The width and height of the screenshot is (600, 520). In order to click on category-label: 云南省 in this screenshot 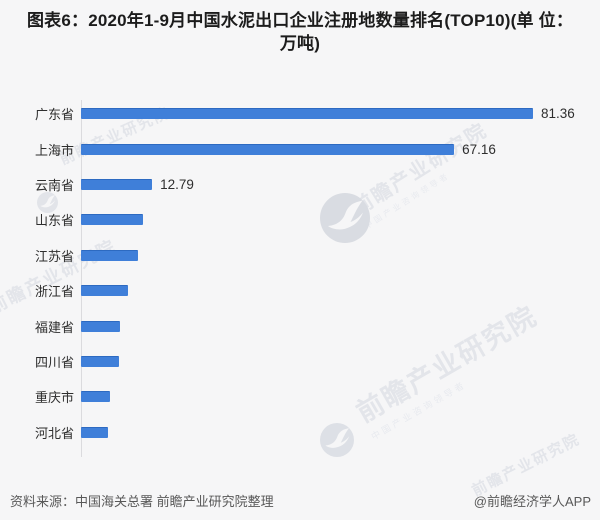, I will do `click(54, 185)`.